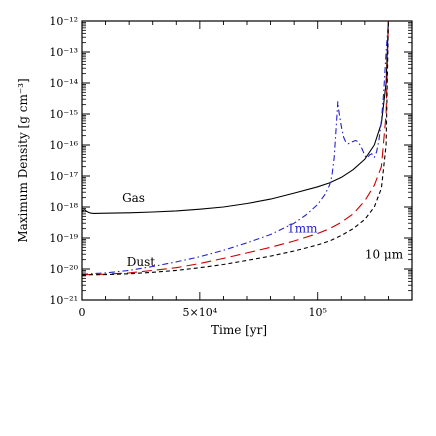  I want to click on annotations-group: Gas 1mm 10 μm Dust, so click(263, 230).